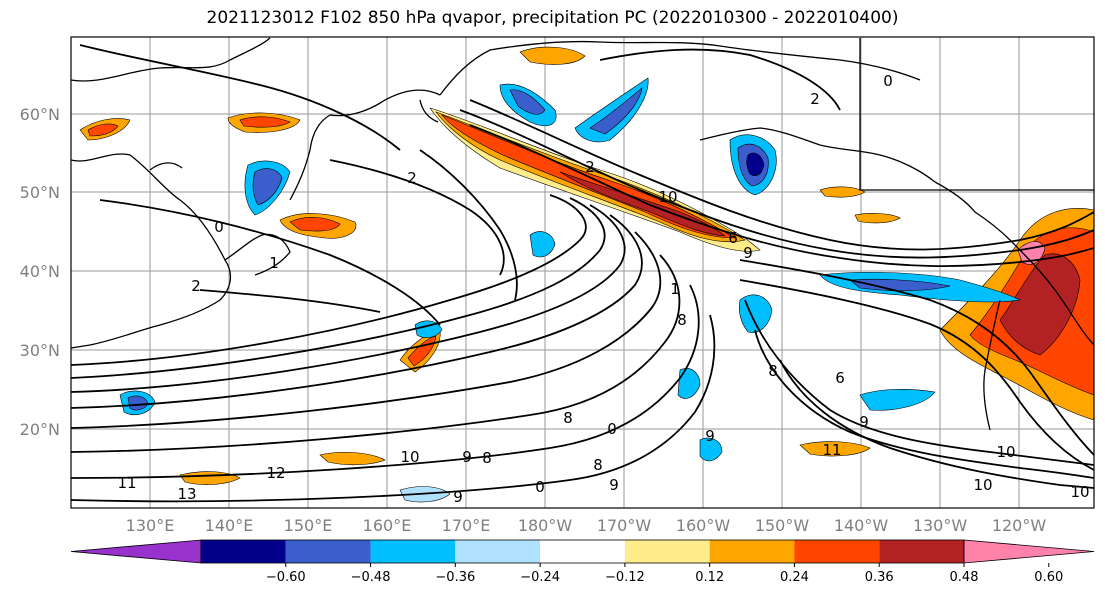 The image size is (1105, 601). What do you see at coordinates (545, 525) in the screenshot?
I see `longitude-label: 180°W` at bounding box center [545, 525].